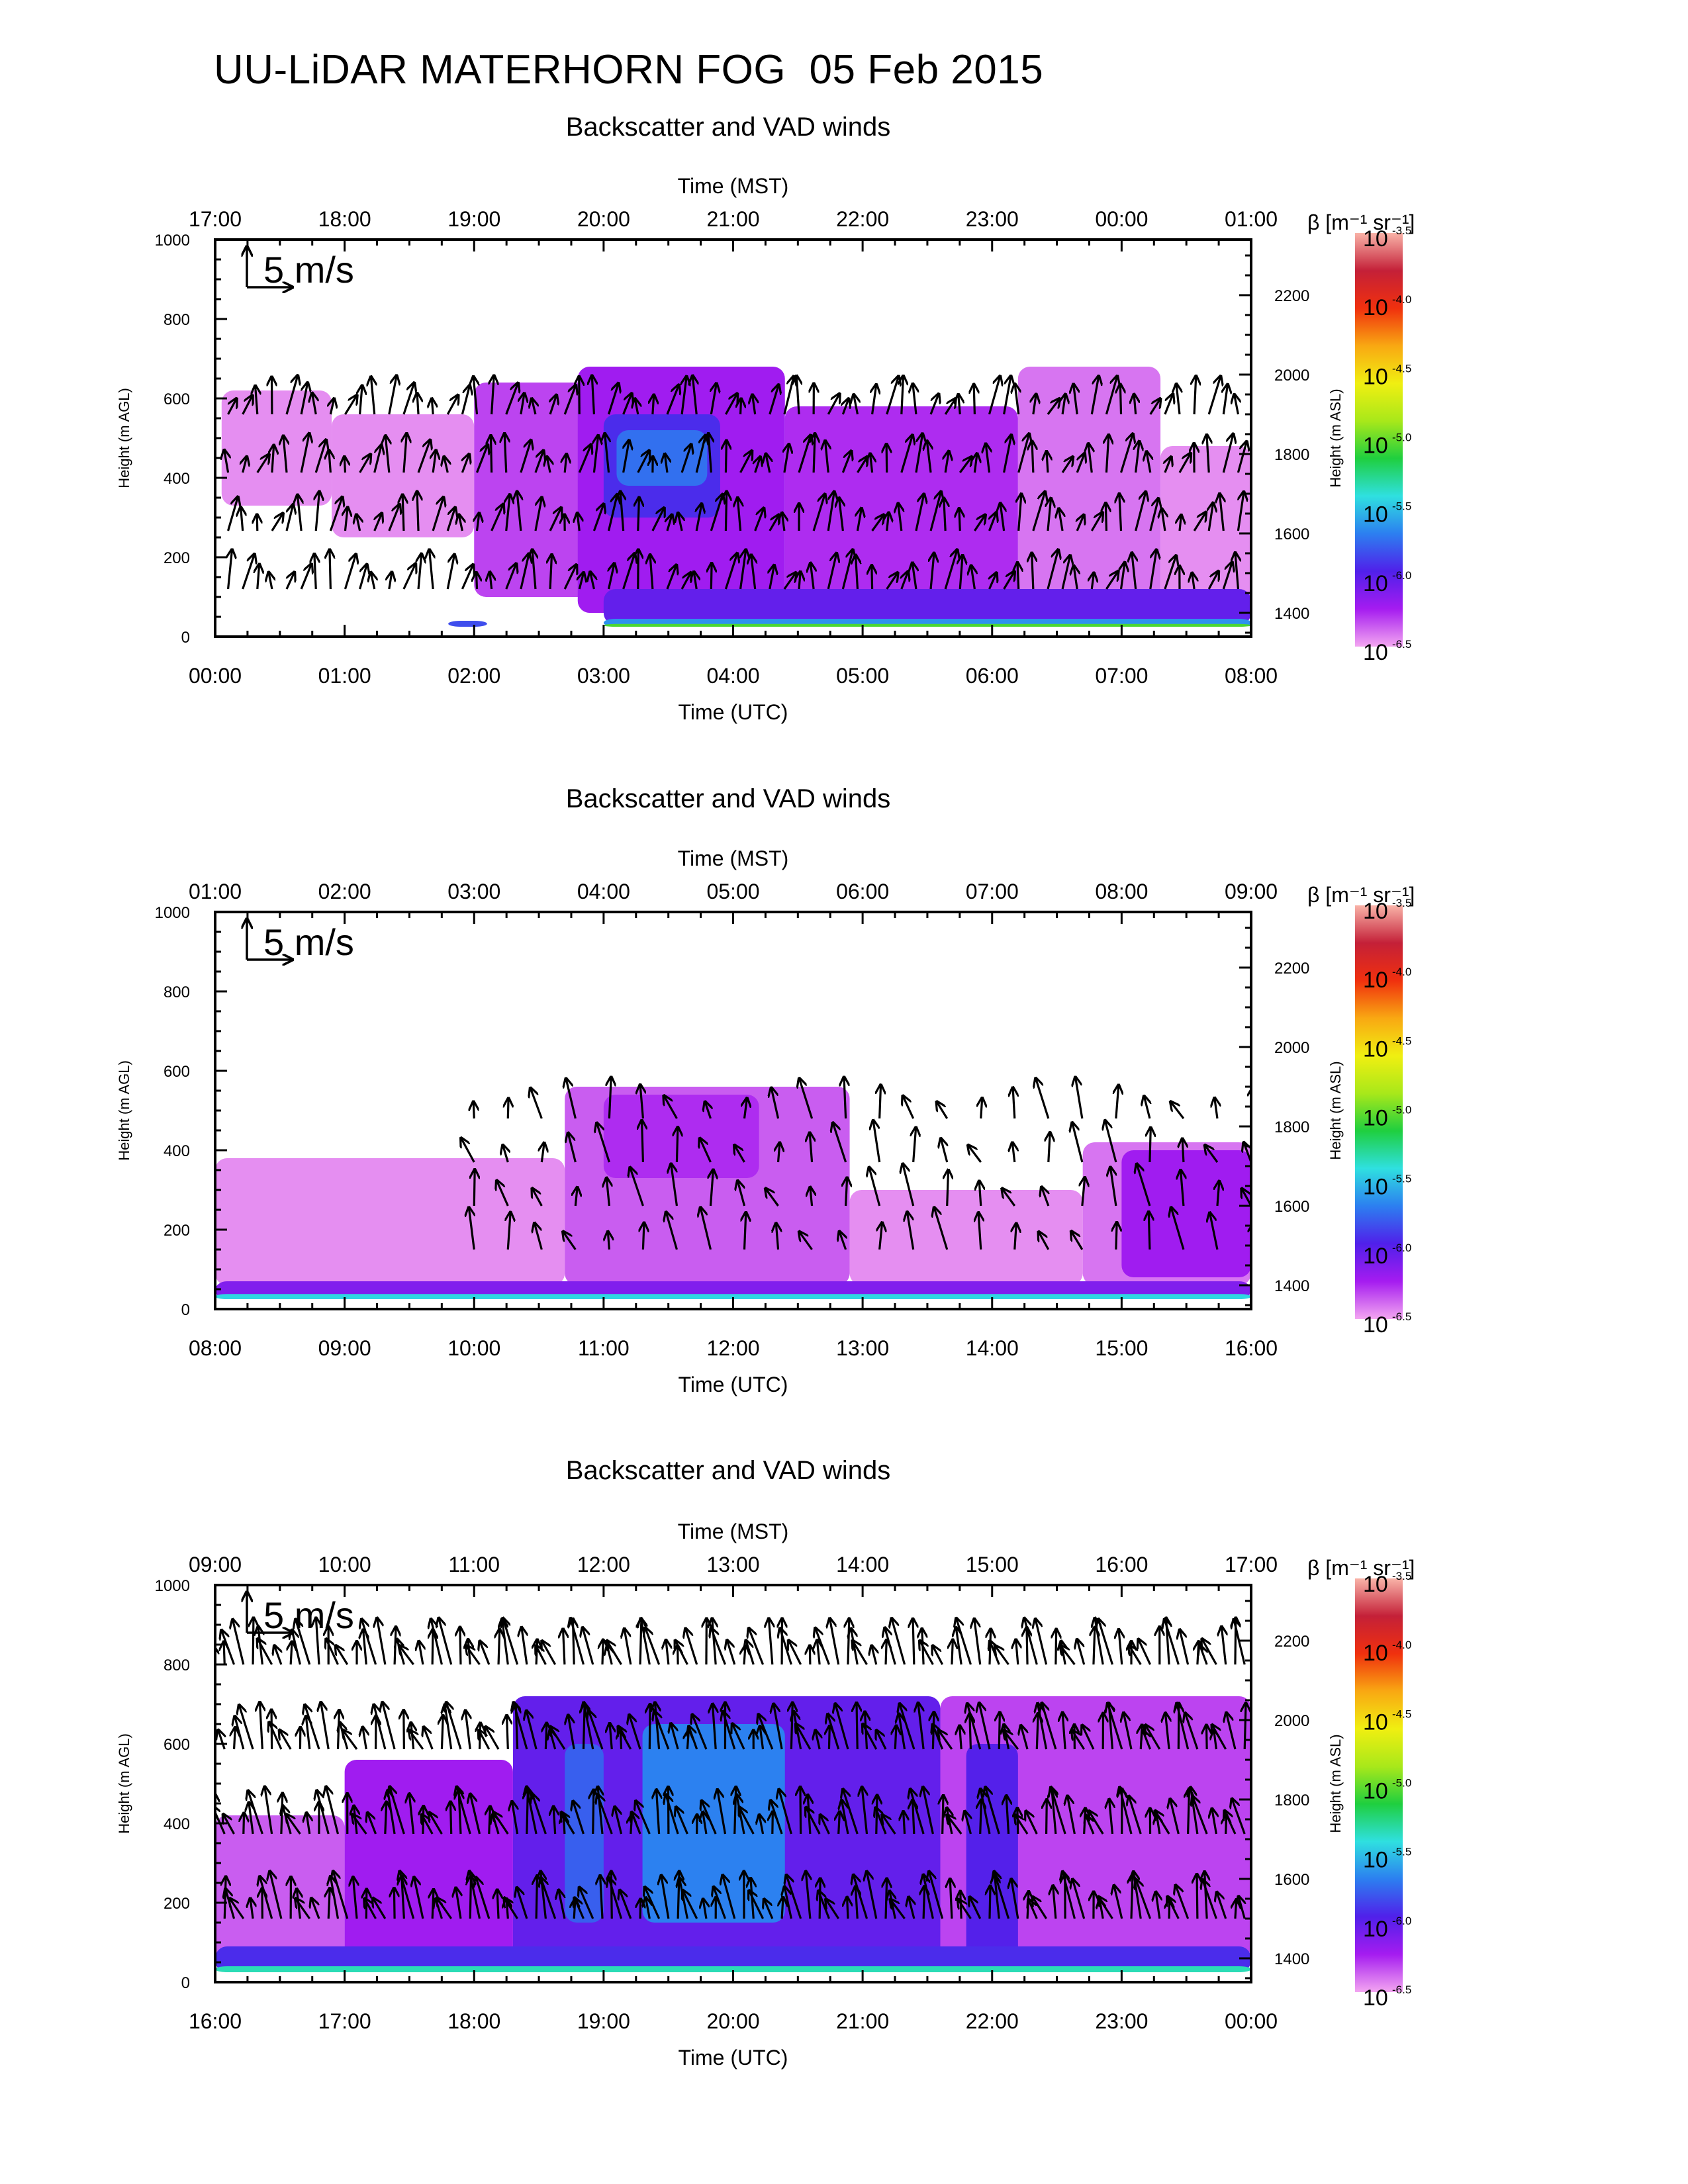  I want to click on y-axis-label-agl: Height (m AGL), so click(124, 438).